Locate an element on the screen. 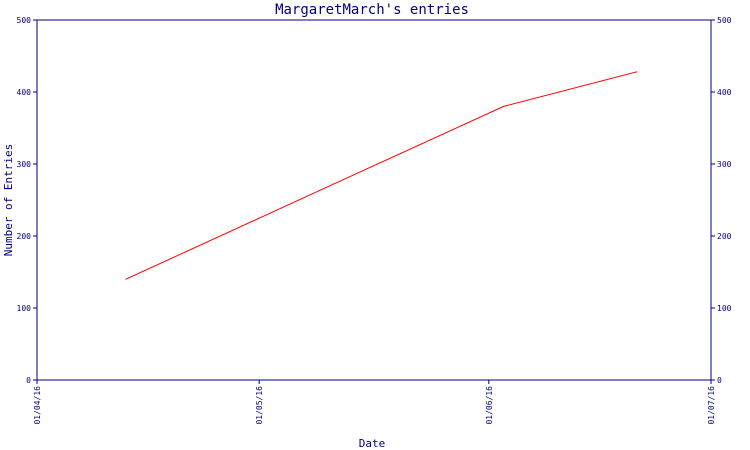 The image size is (750, 450). y-tick-label: 100 is located at coordinates (24, 308).